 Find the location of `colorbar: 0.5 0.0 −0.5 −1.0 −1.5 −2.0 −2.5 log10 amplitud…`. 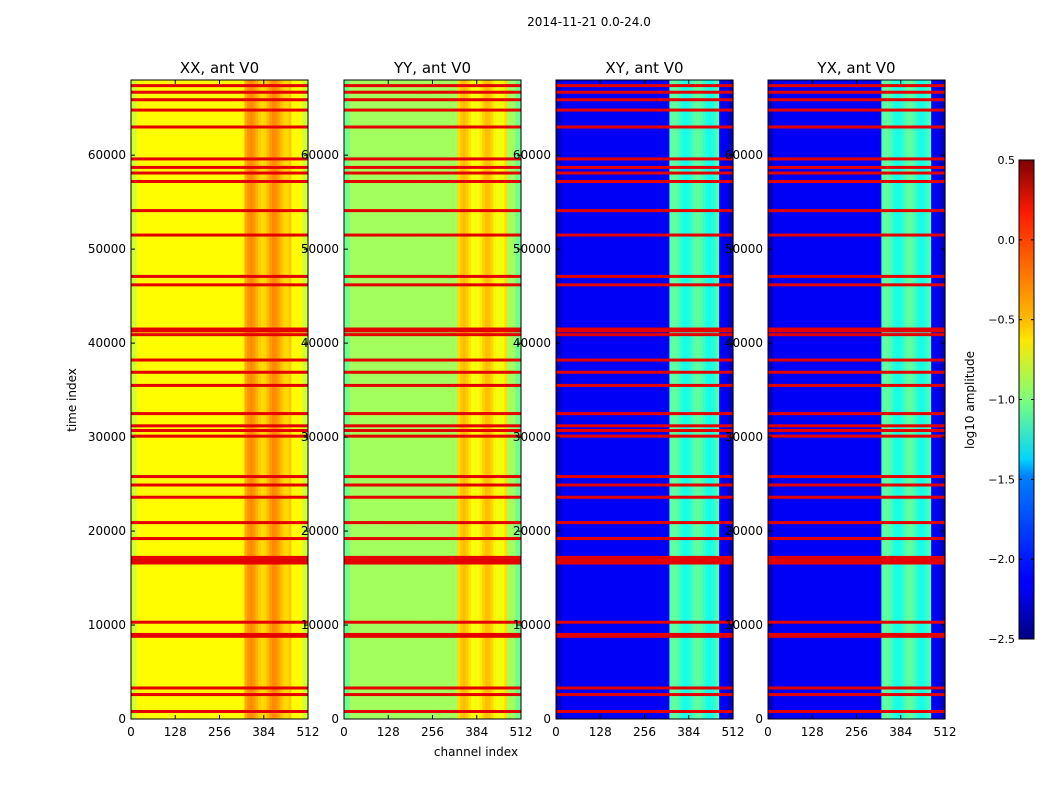

colorbar: 0.5 0.0 −0.5 −1.0 −1.5 −2.0 −2.5 log10 amplitud… is located at coordinates (999, 400).